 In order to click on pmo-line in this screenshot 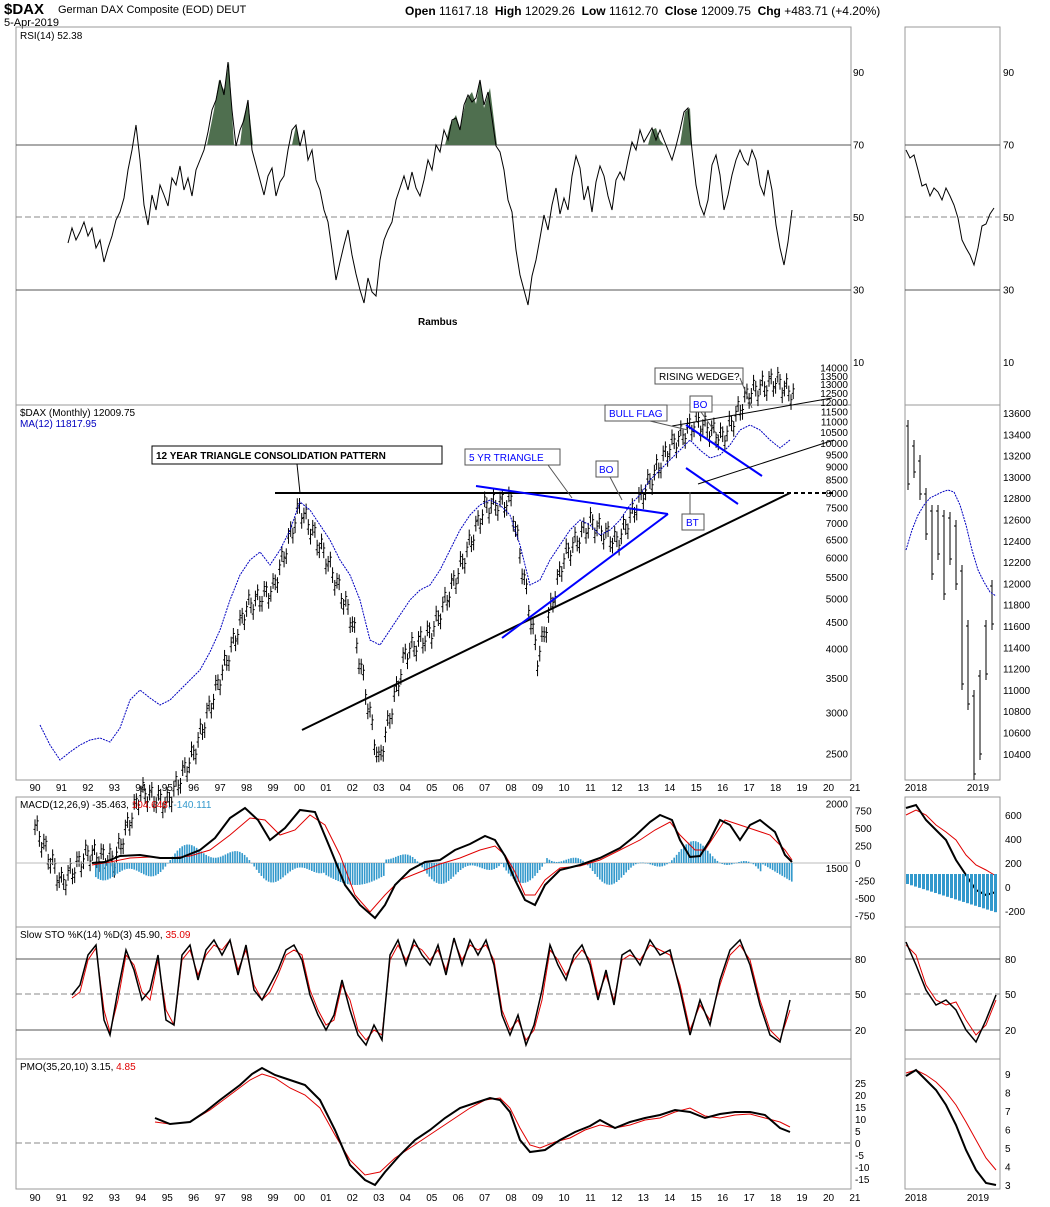, I will do `click(472, 1126)`.